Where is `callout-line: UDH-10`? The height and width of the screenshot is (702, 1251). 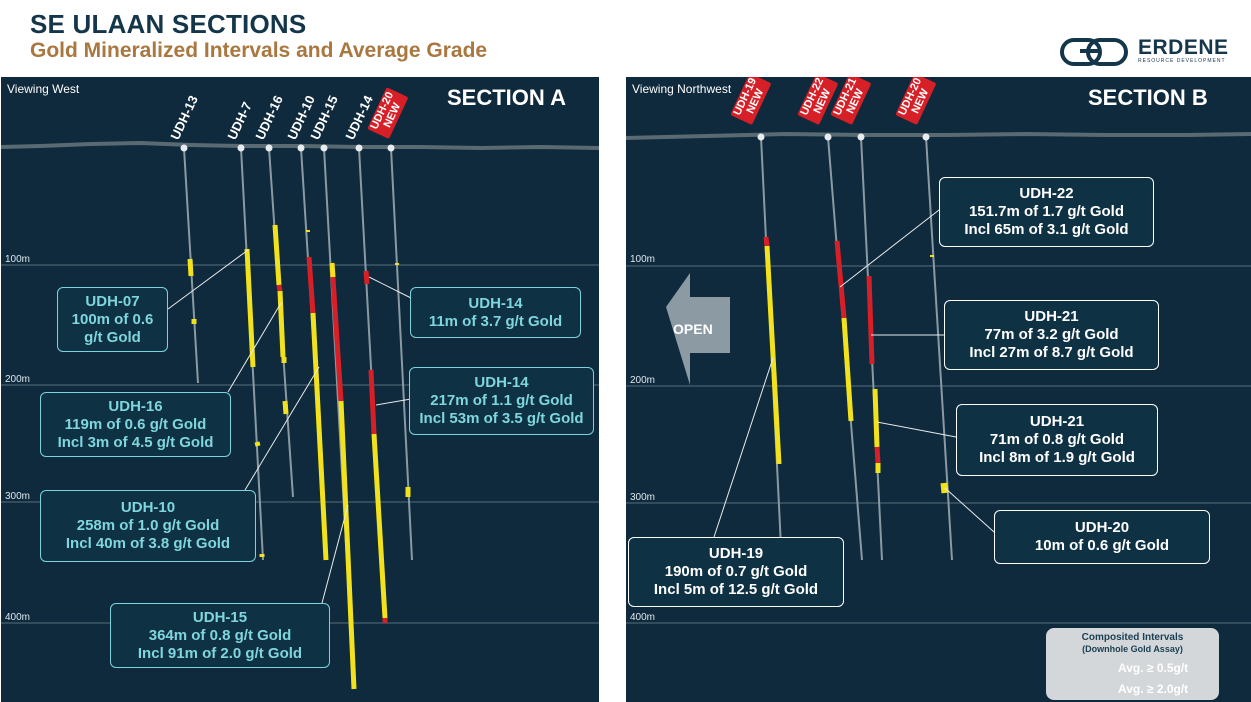
callout-line: UDH-10 is located at coordinates (148, 507).